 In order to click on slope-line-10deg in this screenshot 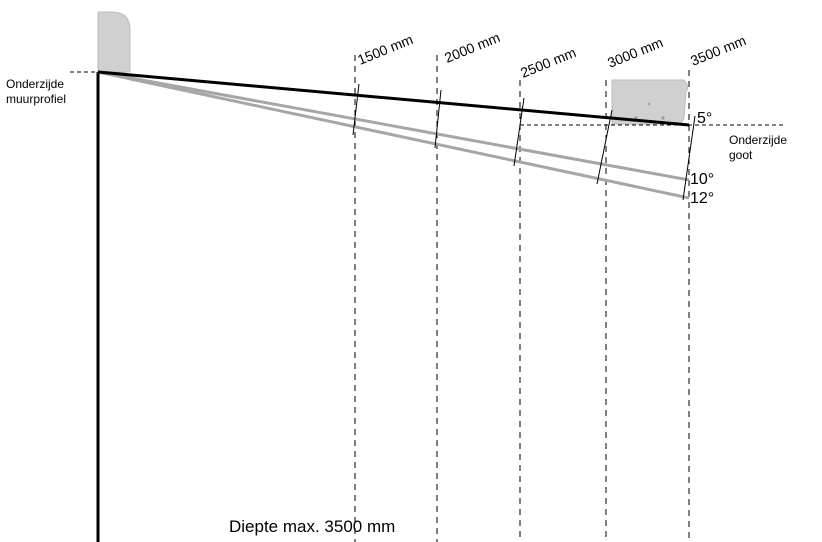, I will do `click(393, 126)`.